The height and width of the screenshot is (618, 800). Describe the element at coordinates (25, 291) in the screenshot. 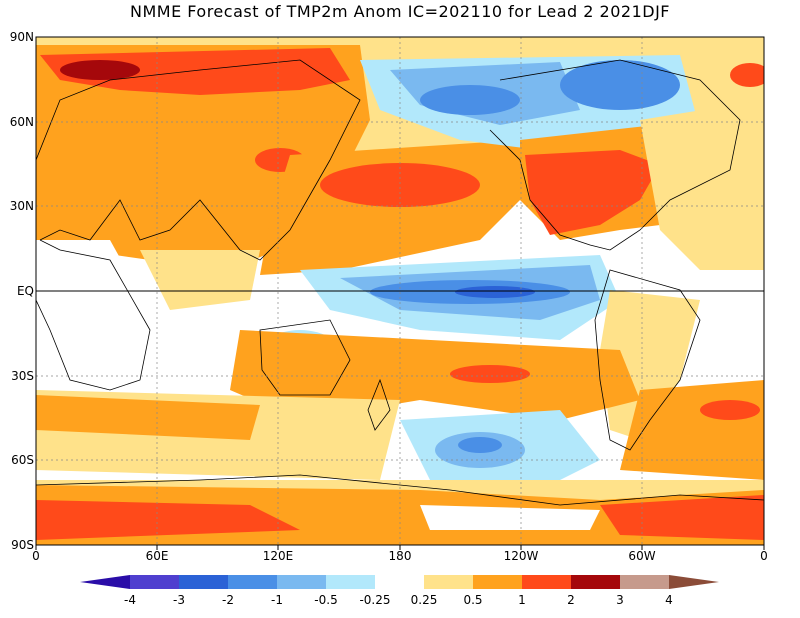

I see `lat-label: EQ` at that location.